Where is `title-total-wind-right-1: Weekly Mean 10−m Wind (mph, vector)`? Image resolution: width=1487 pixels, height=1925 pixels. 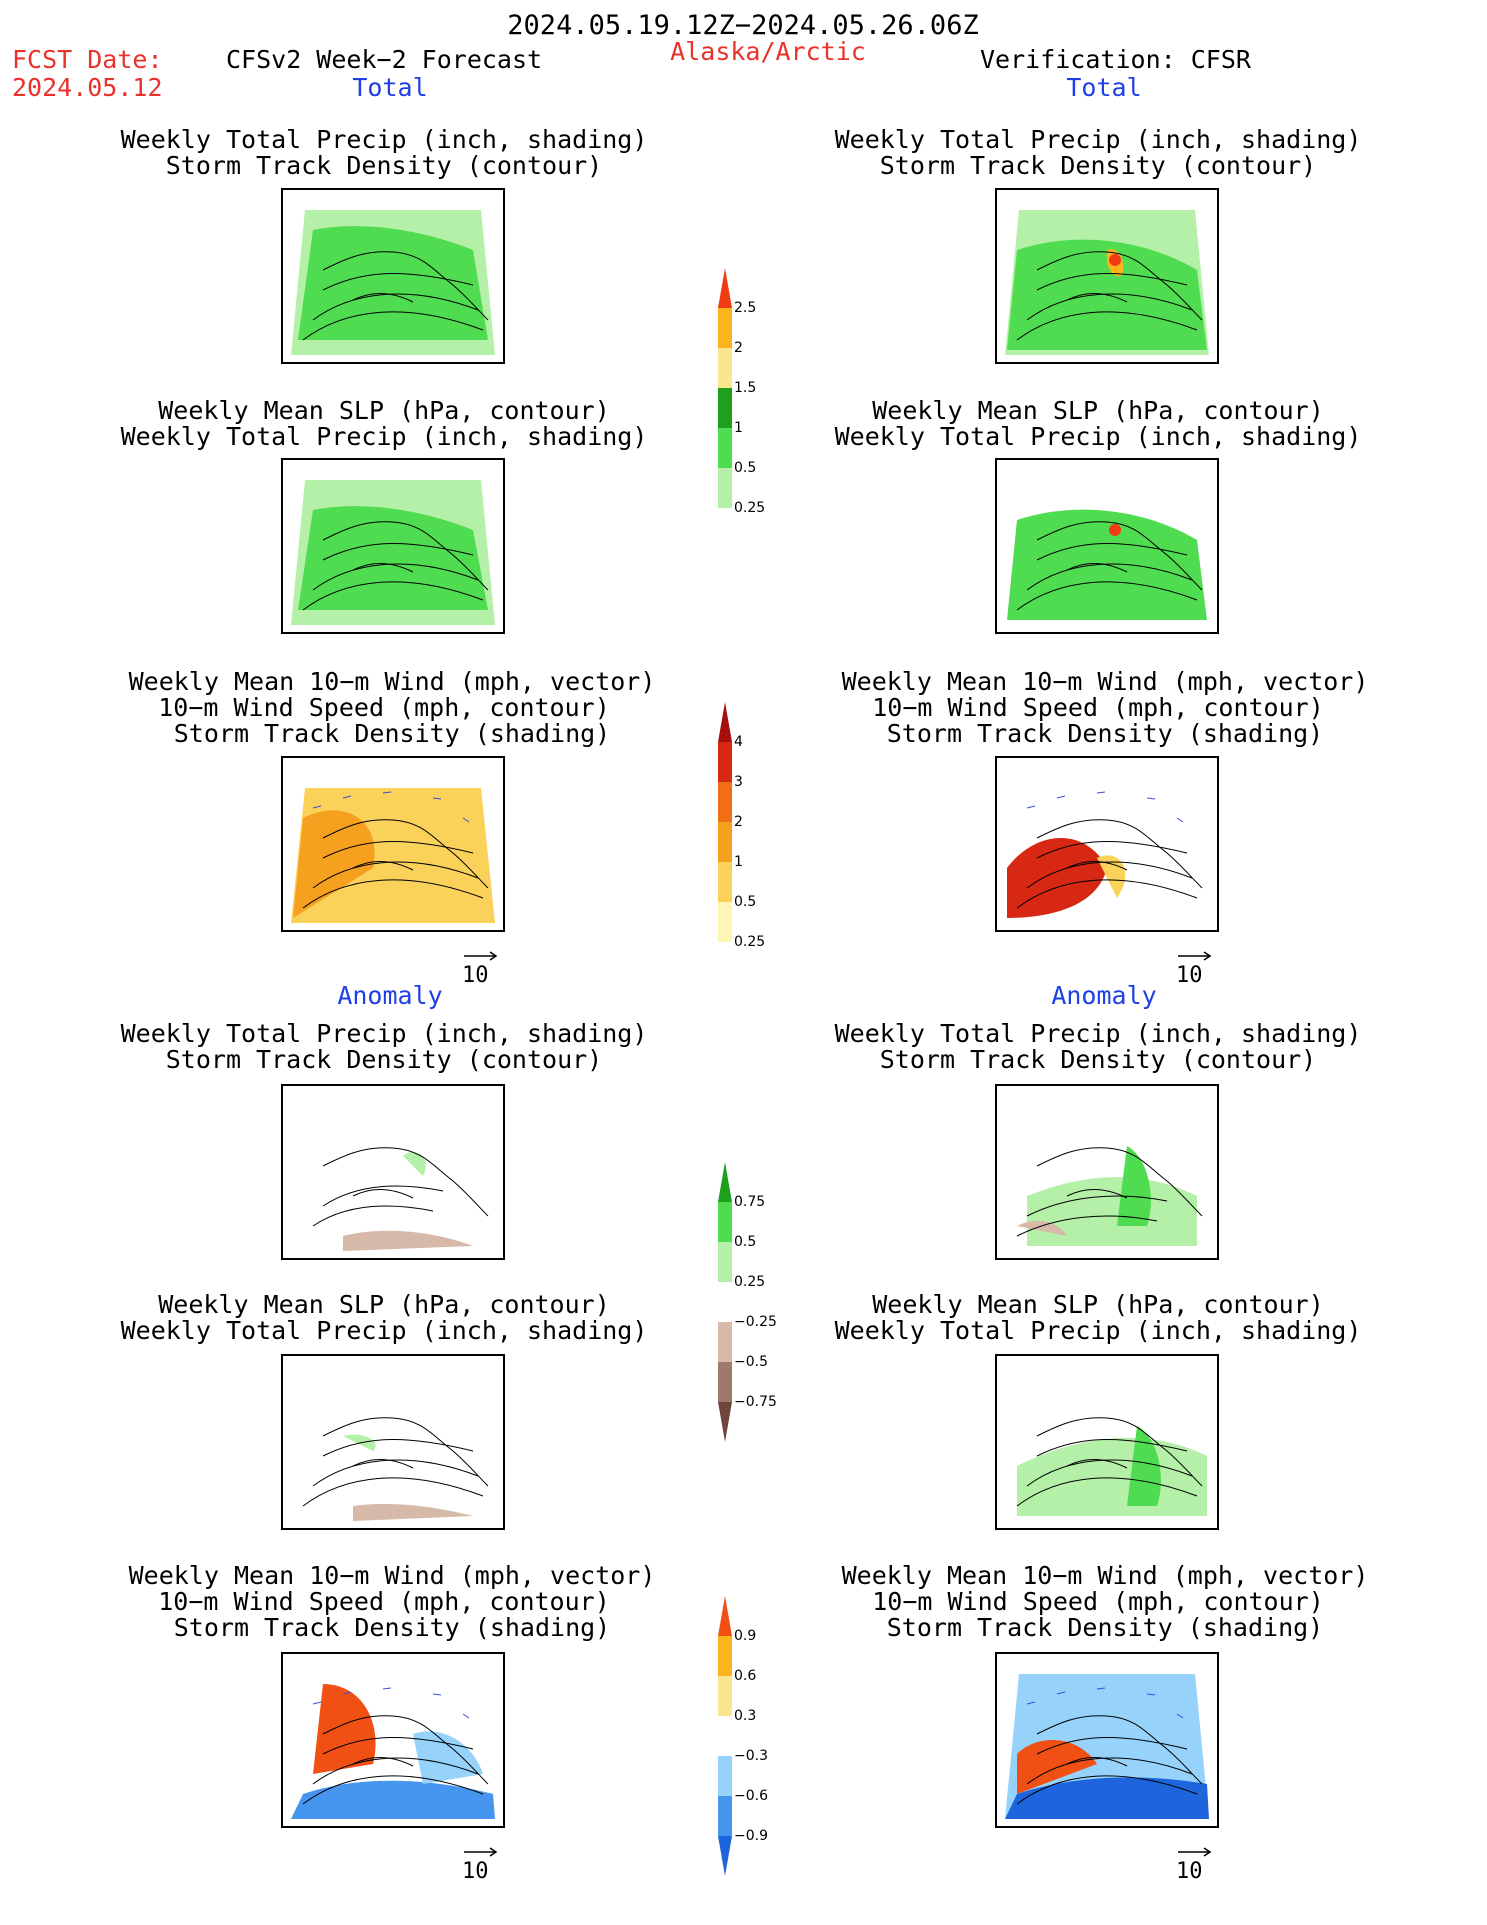
title-total-wind-right-1: Weekly Mean 10−m Wind (mph, vector) is located at coordinates (1105, 681).